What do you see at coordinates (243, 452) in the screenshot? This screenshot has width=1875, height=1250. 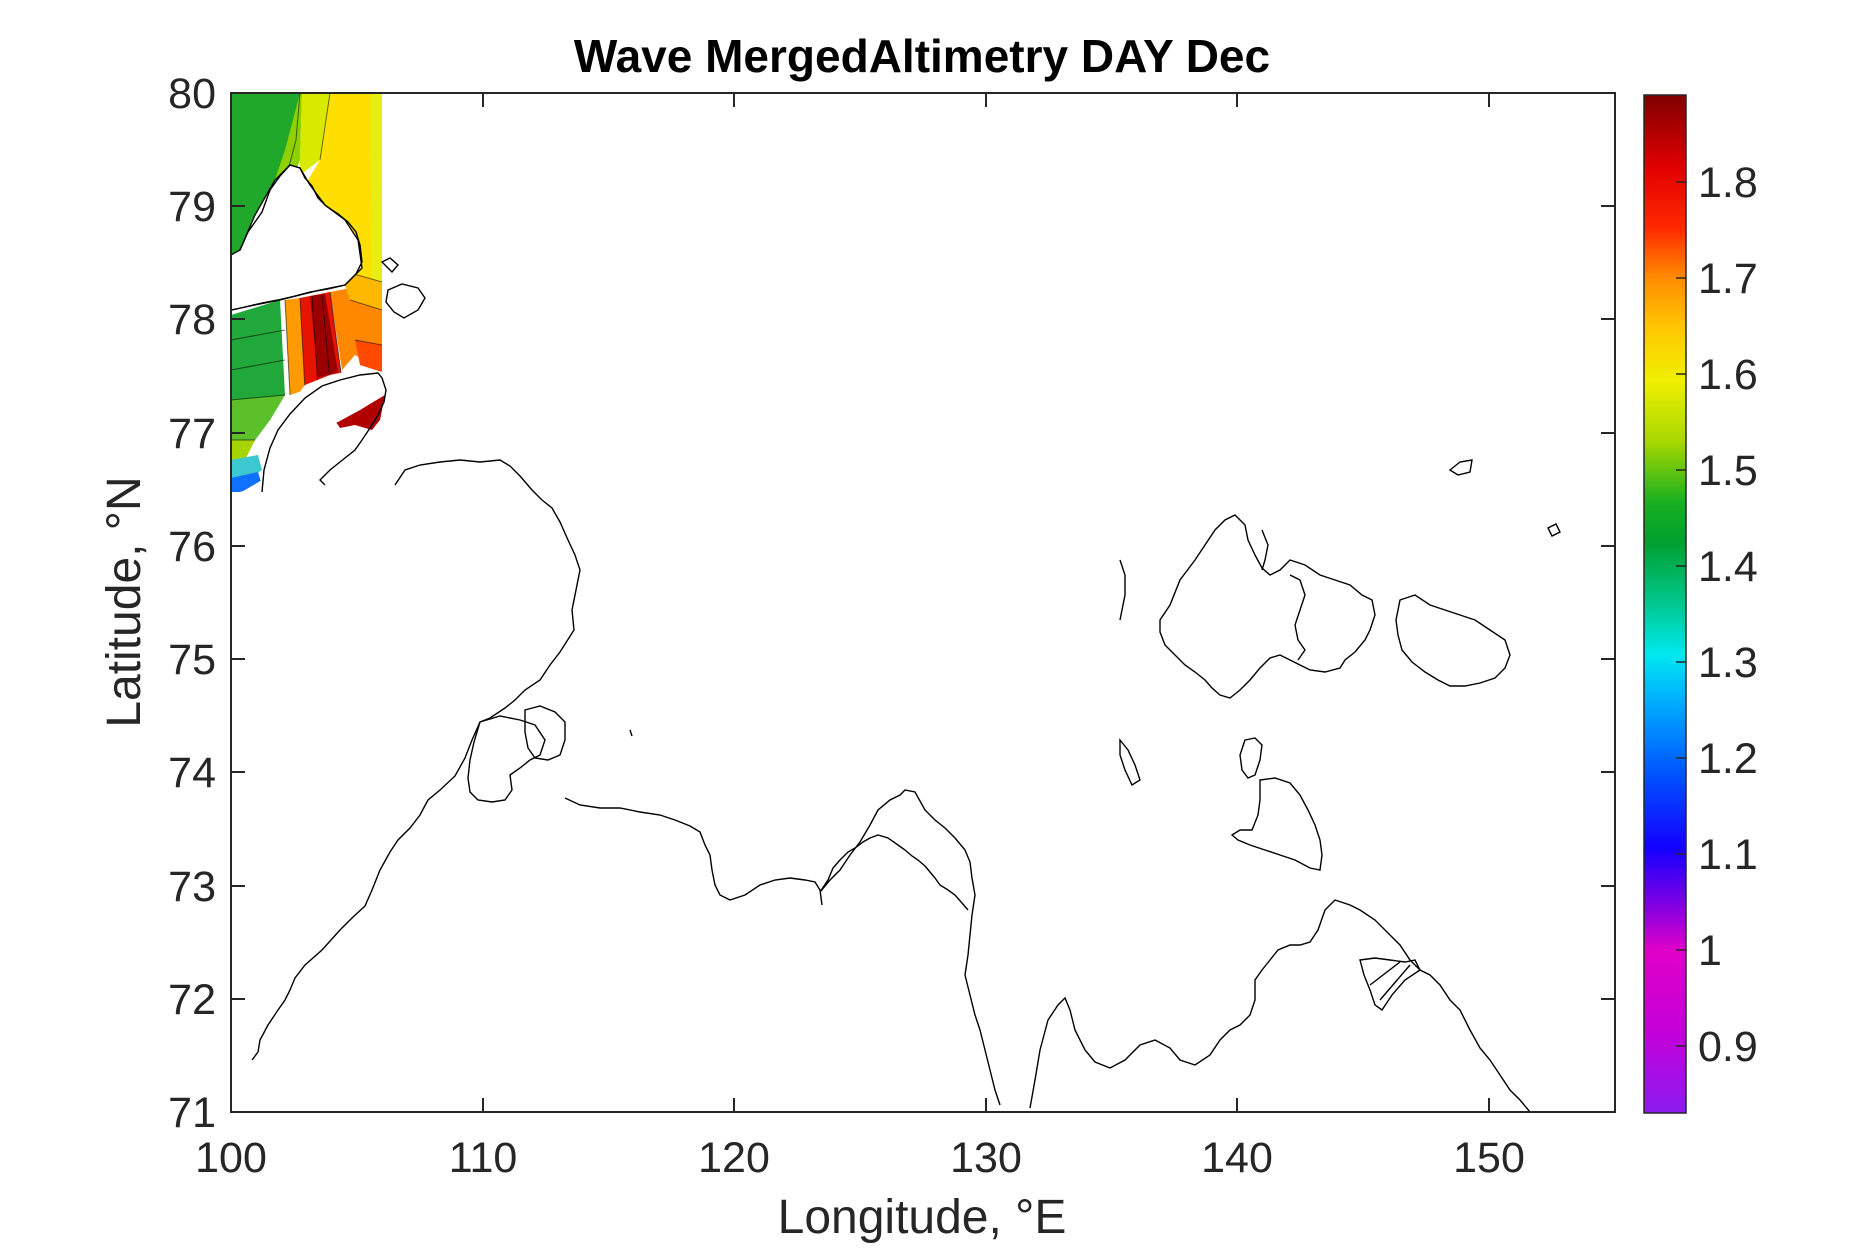 I see `field-yellowgreen-south` at bounding box center [243, 452].